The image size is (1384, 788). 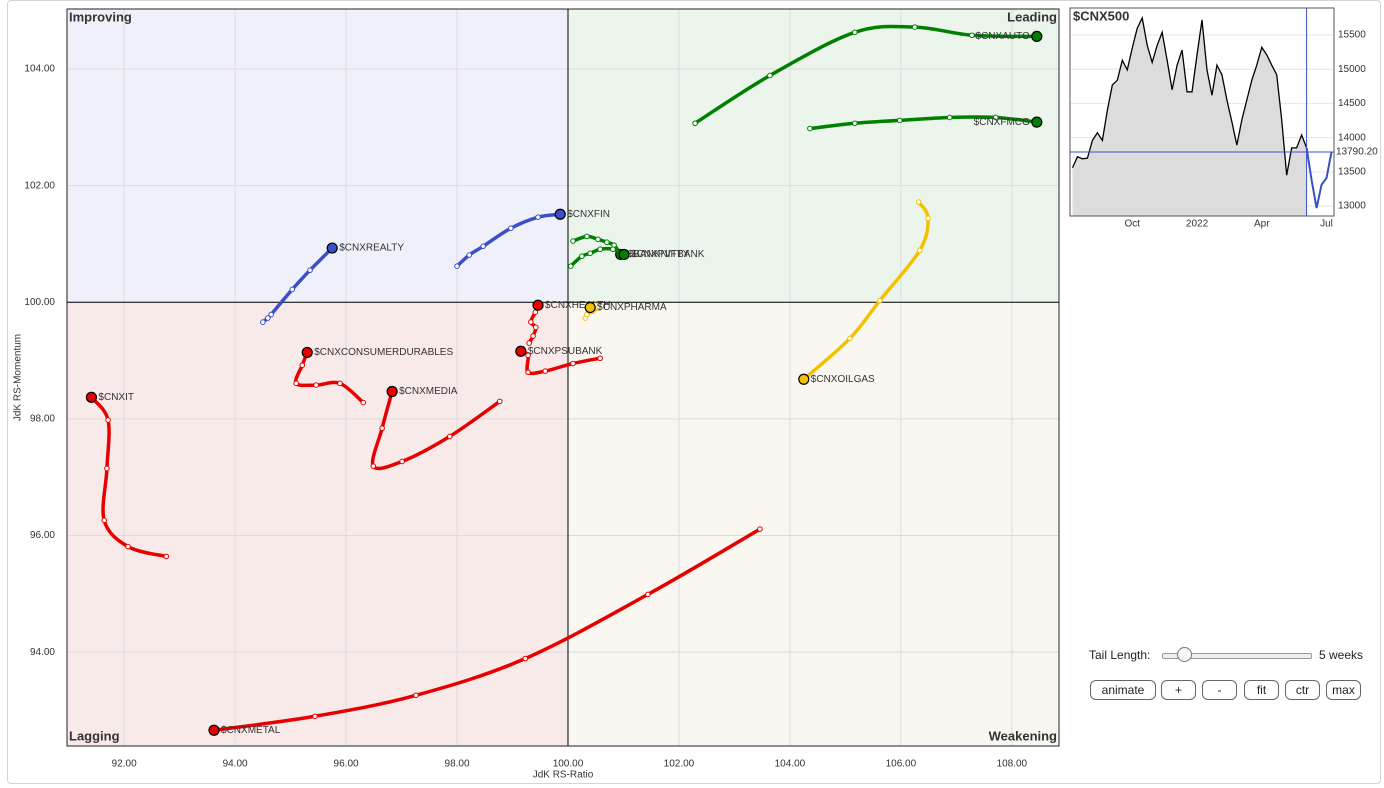 What do you see at coordinates (1261, 690) in the screenshot?
I see `fit-button: fit` at bounding box center [1261, 690].